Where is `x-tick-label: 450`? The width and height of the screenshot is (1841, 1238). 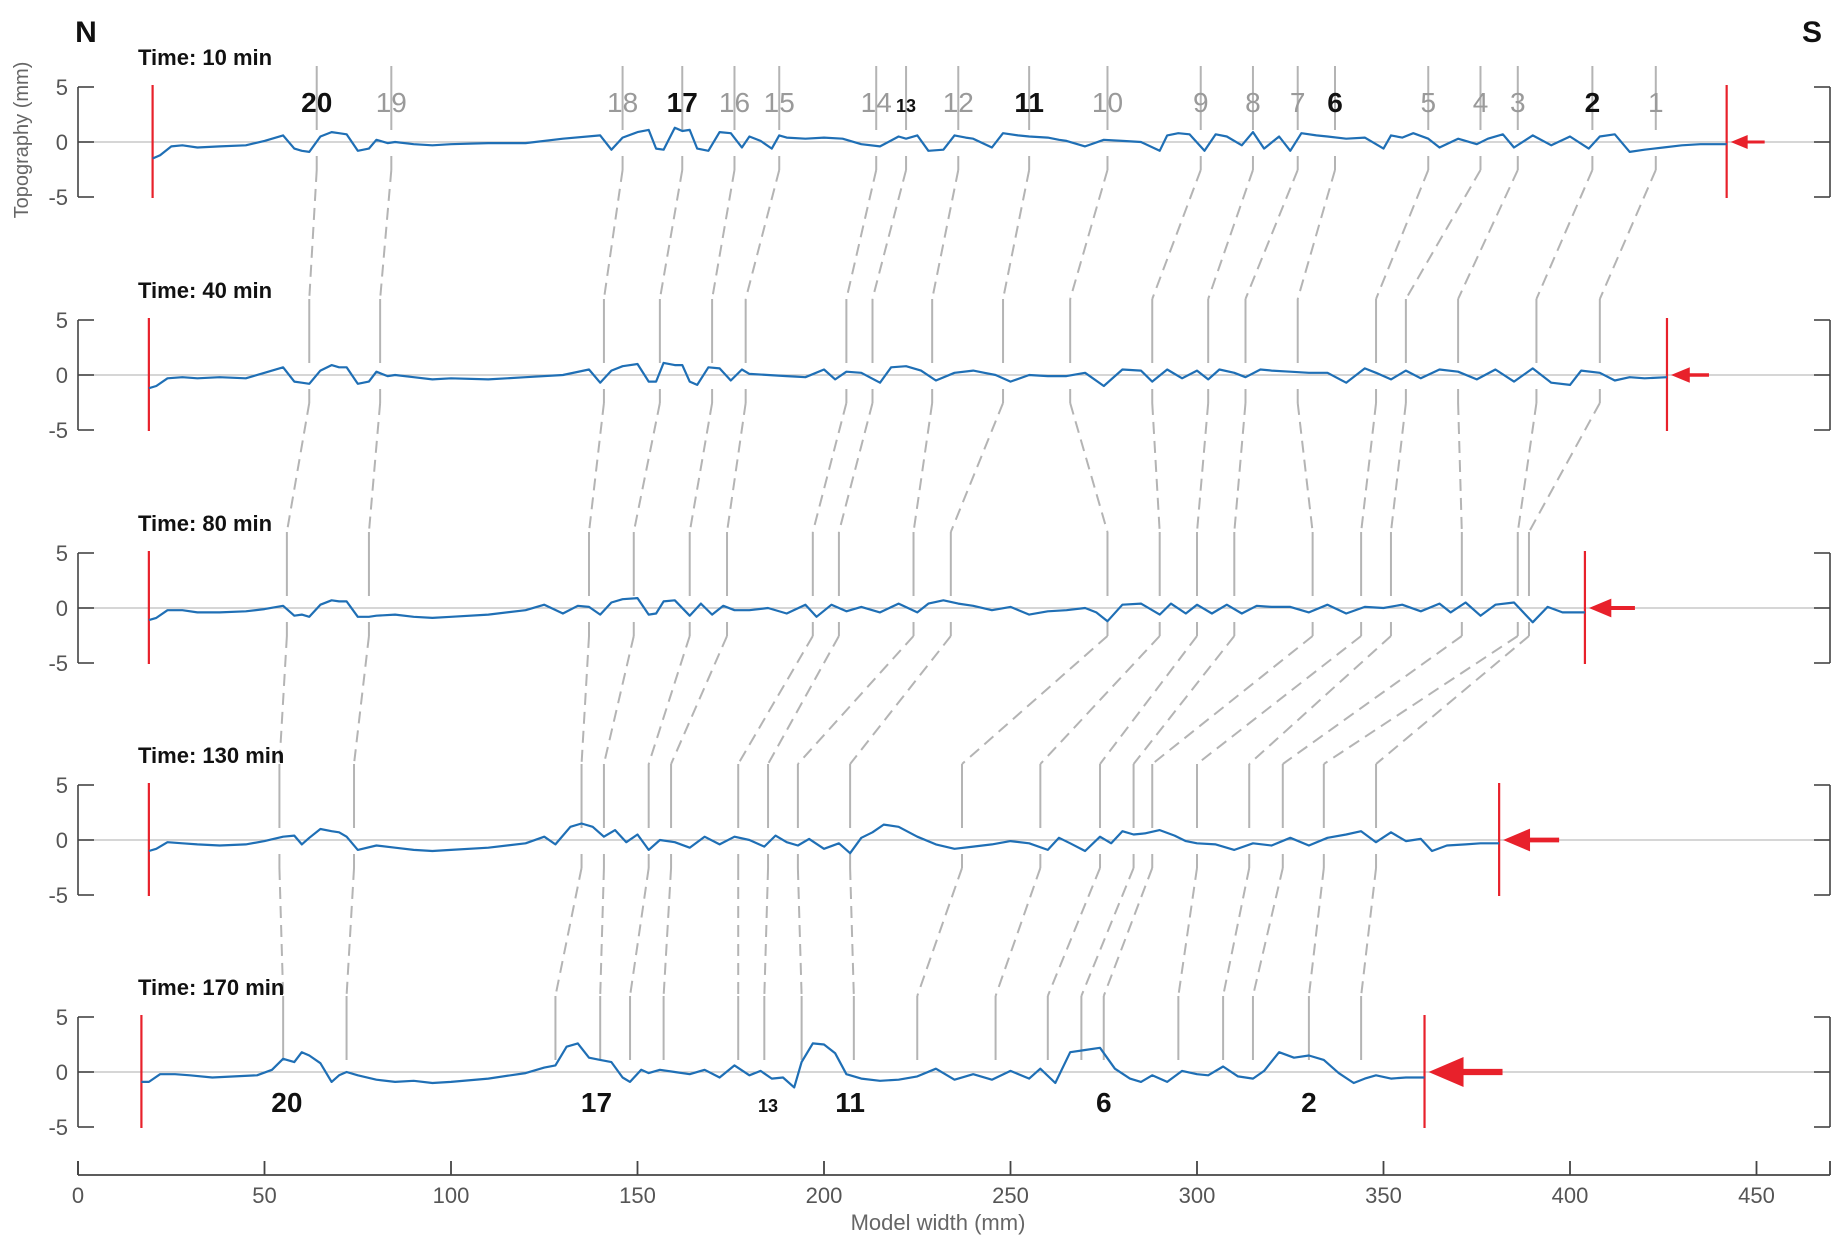
x-tick-label: 450 is located at coordinates (1756, 1195).